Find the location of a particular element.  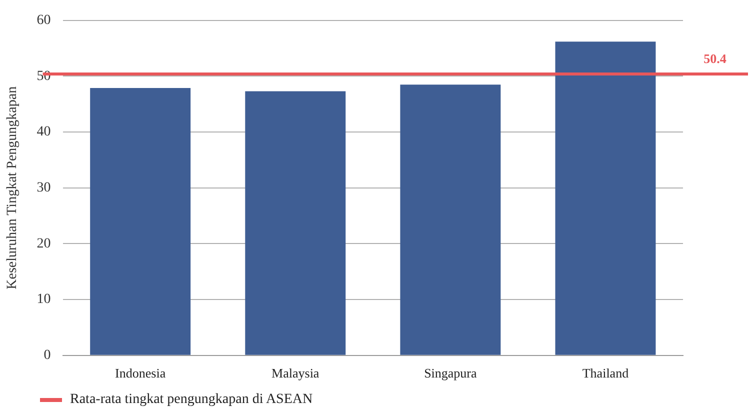

y-axis-title: Keseluruhan Tingkat Pengungkapan is located at coordinates (12, 188).